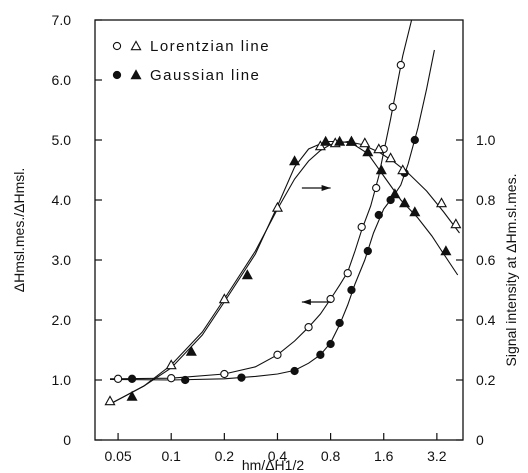 The image size is (528, 473). What do you see at coordinates (62, 320) in the screenshot?
I see `left-tick-label: 2.0` at bounding box center [62, 320].